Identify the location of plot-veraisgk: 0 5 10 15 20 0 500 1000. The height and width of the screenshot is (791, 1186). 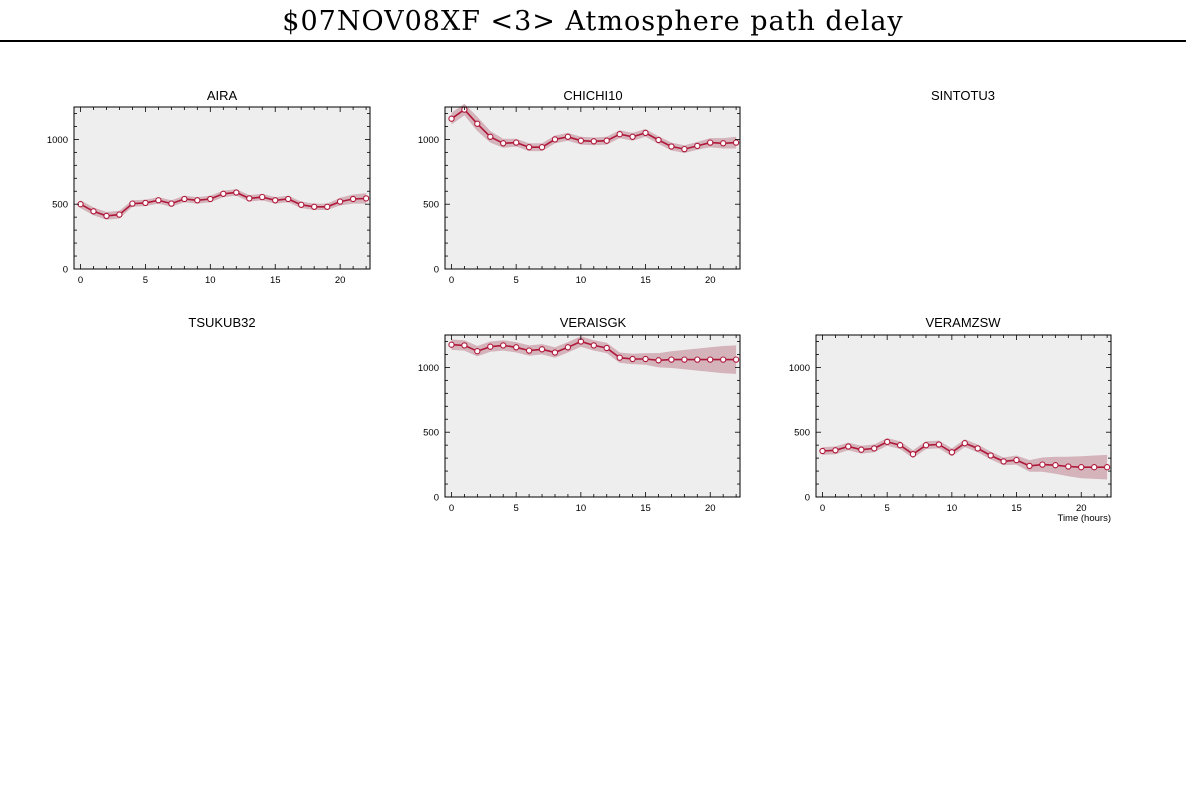
(579, 424).